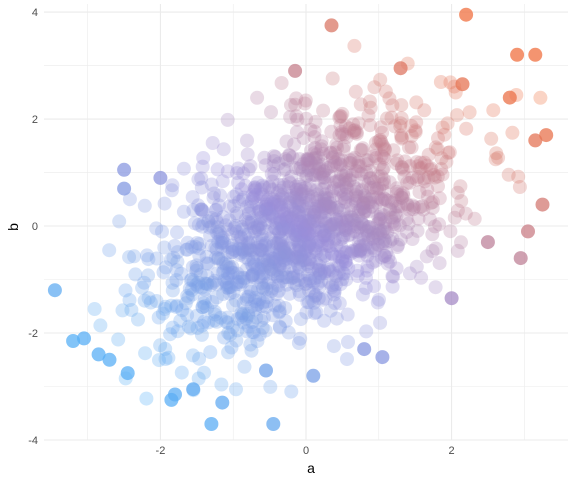  Describe the element at coordinates (451, 451) in the screenshot. I see `x-tick-label: 2` at that location.